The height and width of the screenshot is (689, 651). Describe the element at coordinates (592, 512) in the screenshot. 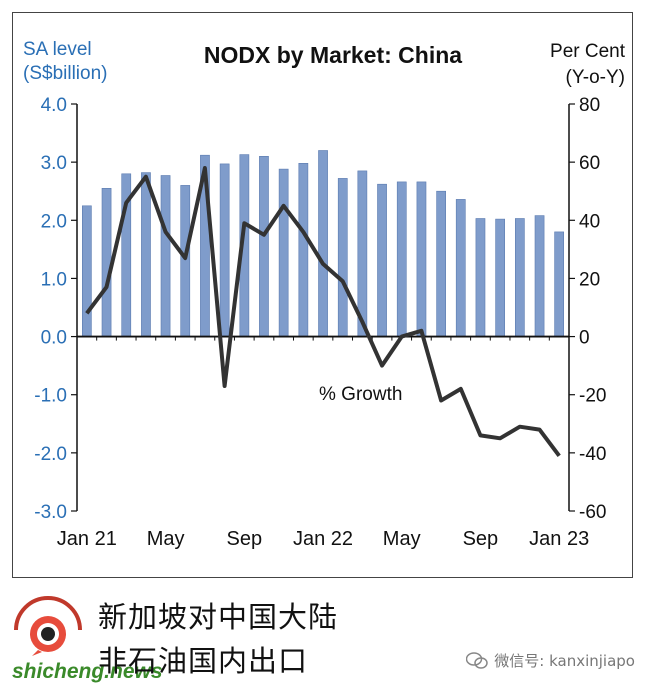

I see `right-tick-label: -60` at that location.